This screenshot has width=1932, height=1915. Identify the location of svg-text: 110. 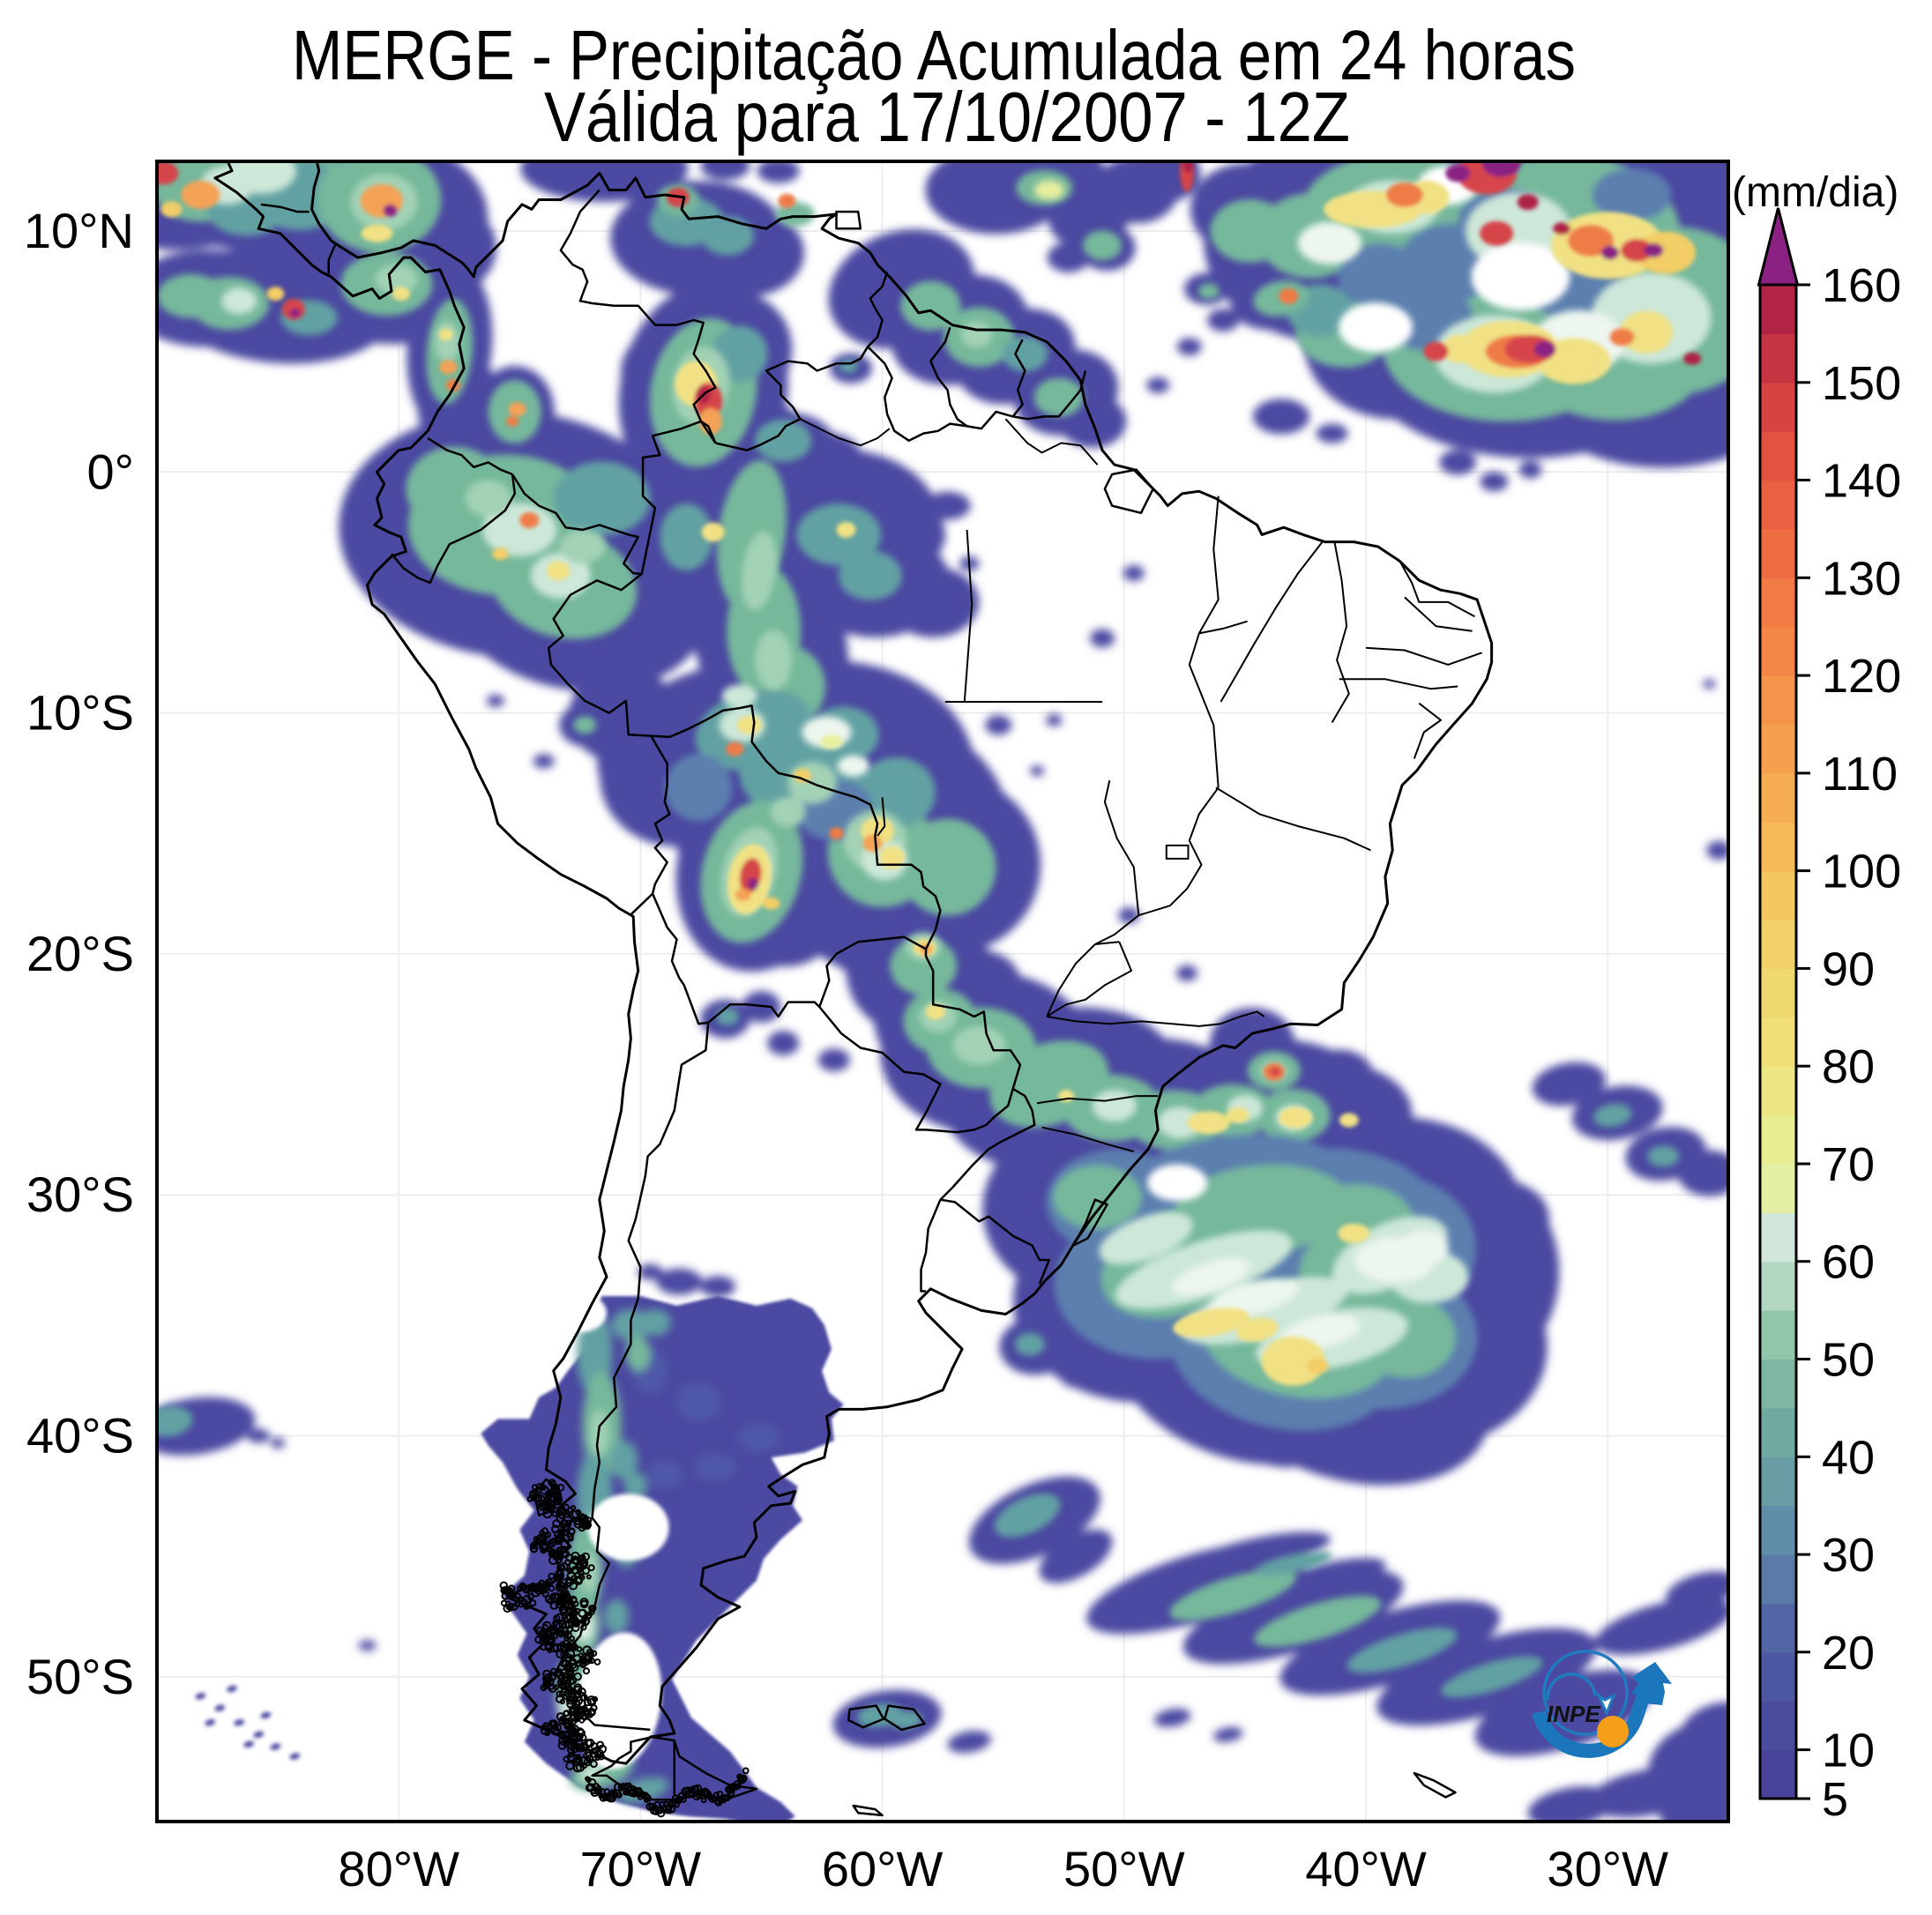
(1860, 774).